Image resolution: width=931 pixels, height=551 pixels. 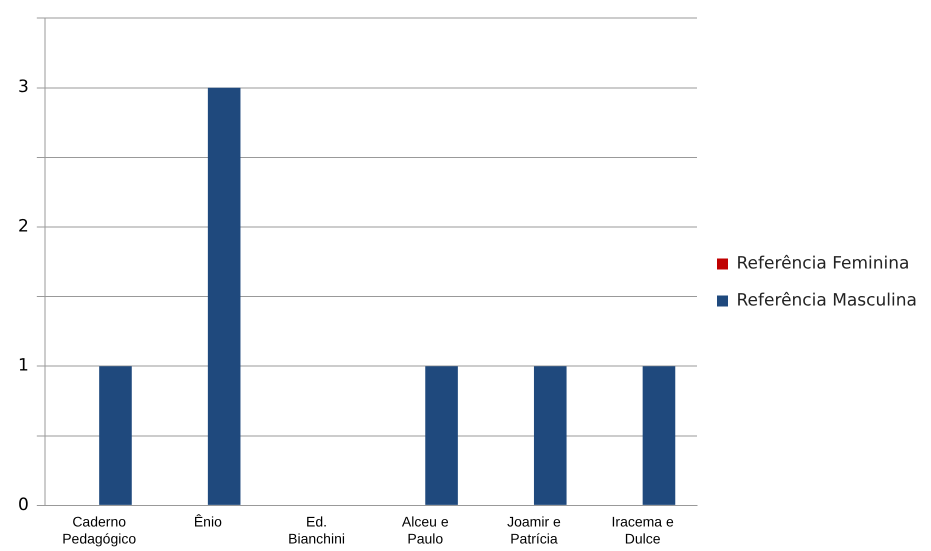 What do you see at coordinates (643, 530) in the screenshot?
I see `x-tick-label: Iracema e Dulce` at bounding box center [643, 530].